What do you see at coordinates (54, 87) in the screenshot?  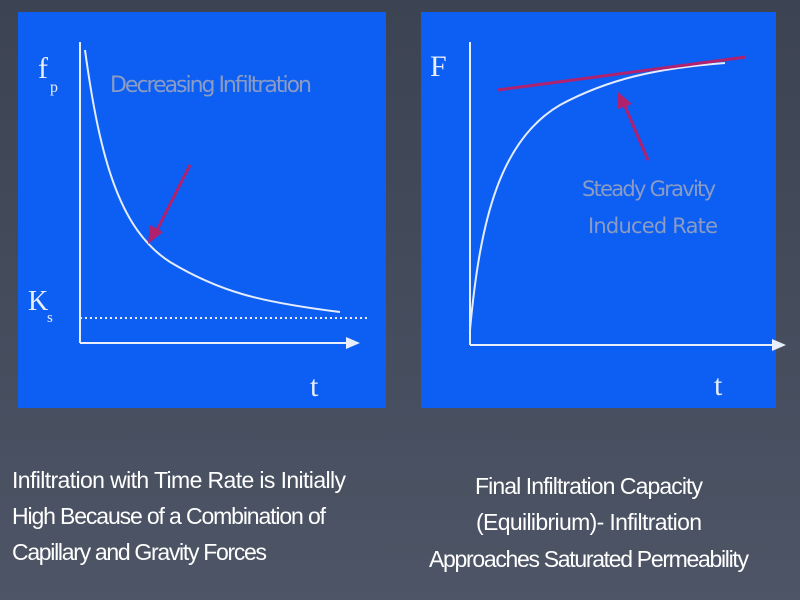 I see `y-label-sub: p` at bounding box center [54, 87].